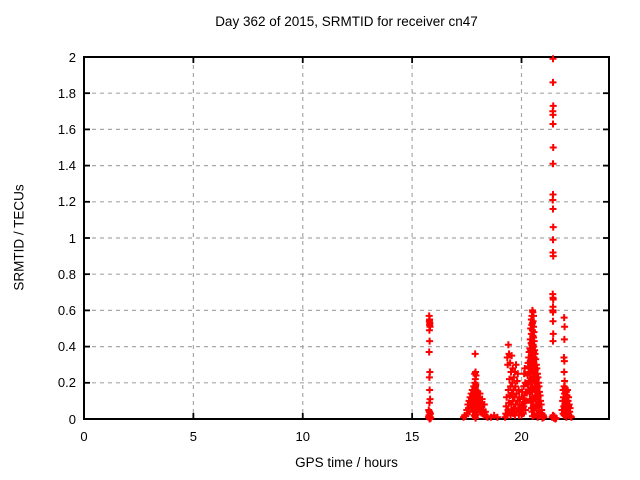 The height and width of the screenshot is (480, 640). Describe the element at coordinates (72, 238) in the screenshot. I see `y-tick-label: 1` at that location.